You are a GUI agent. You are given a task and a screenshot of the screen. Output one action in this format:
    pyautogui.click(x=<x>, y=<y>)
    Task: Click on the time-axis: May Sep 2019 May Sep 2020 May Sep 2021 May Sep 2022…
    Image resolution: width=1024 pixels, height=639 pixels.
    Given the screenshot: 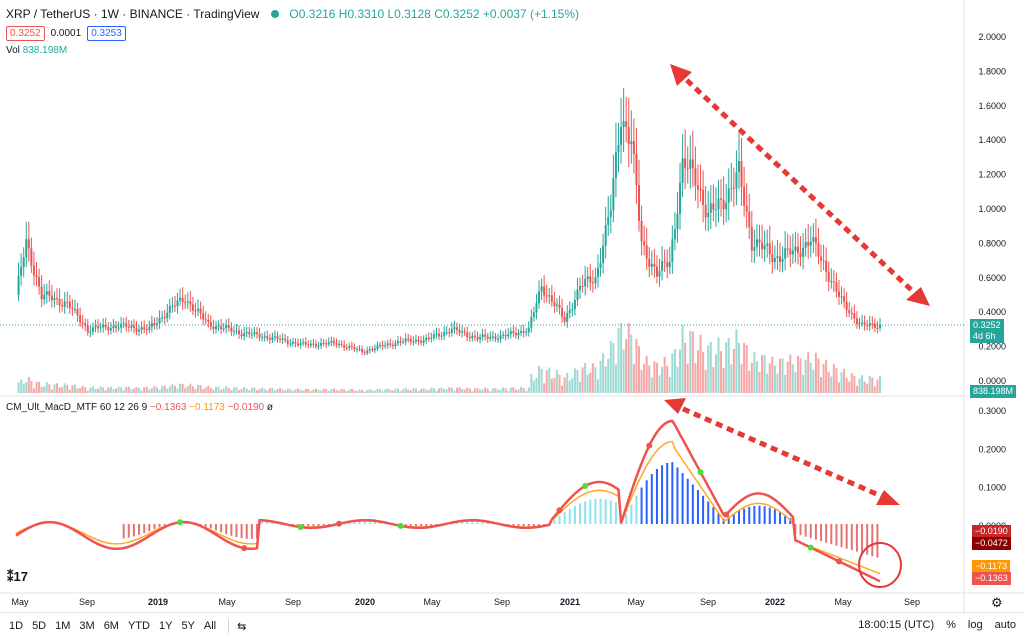 What is the action you would take?
    pyautogui.click(x=465, y=602)
    